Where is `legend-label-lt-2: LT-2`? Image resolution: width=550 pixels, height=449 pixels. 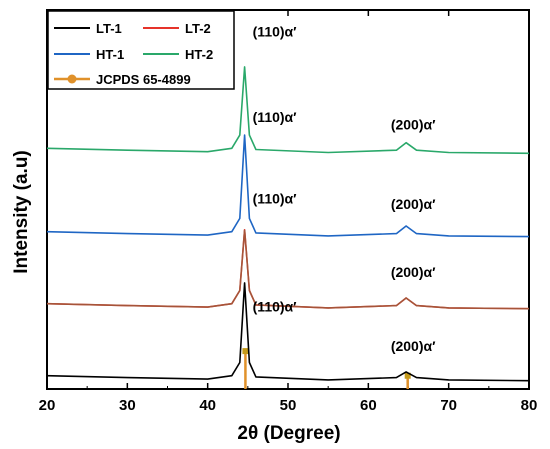
legend-label-lt-2: LT-2 is located at coordinates (198, 28).